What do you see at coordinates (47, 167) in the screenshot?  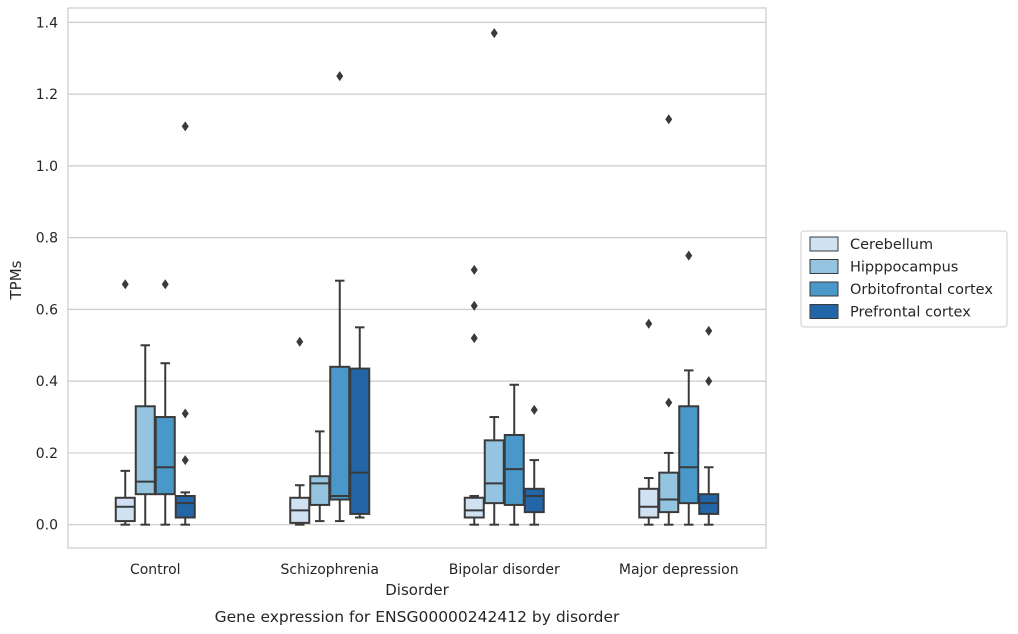 I see `y-tick-label: 1.0` at bounding box center [47, 167].